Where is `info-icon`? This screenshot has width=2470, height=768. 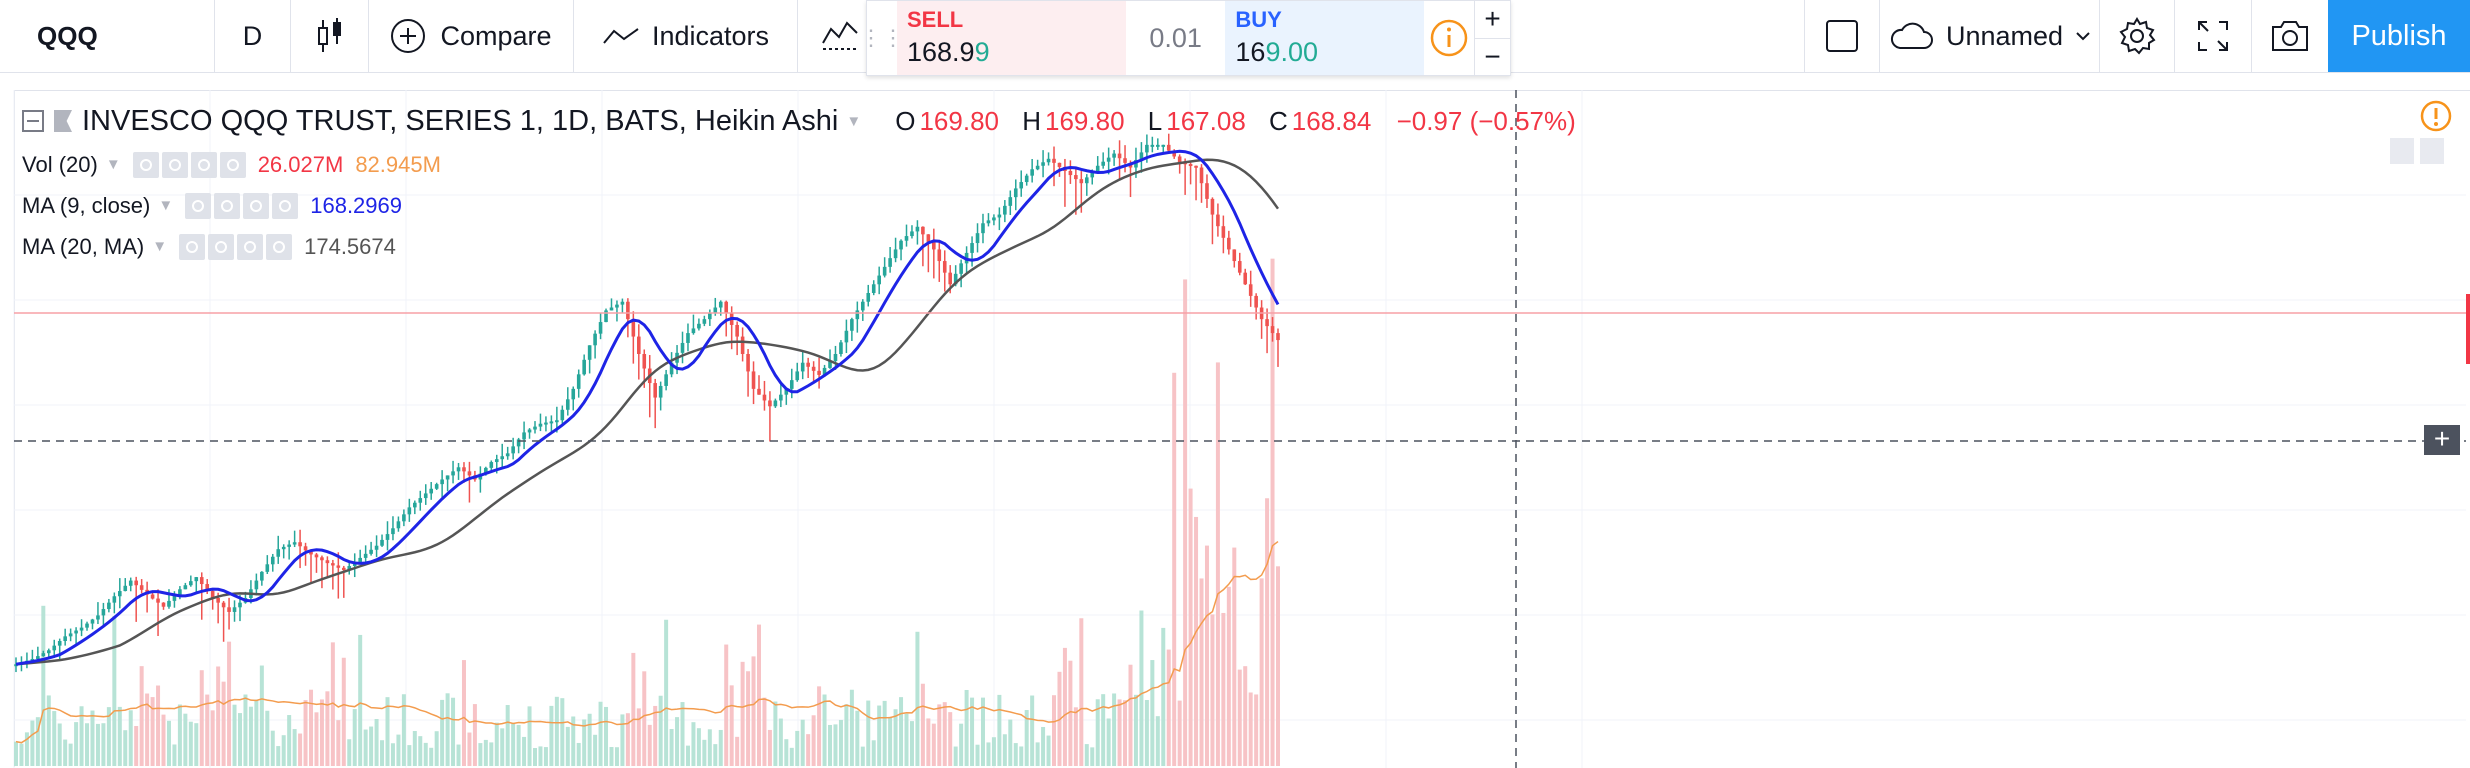
info-icon is located at coordinates (1449, 38).